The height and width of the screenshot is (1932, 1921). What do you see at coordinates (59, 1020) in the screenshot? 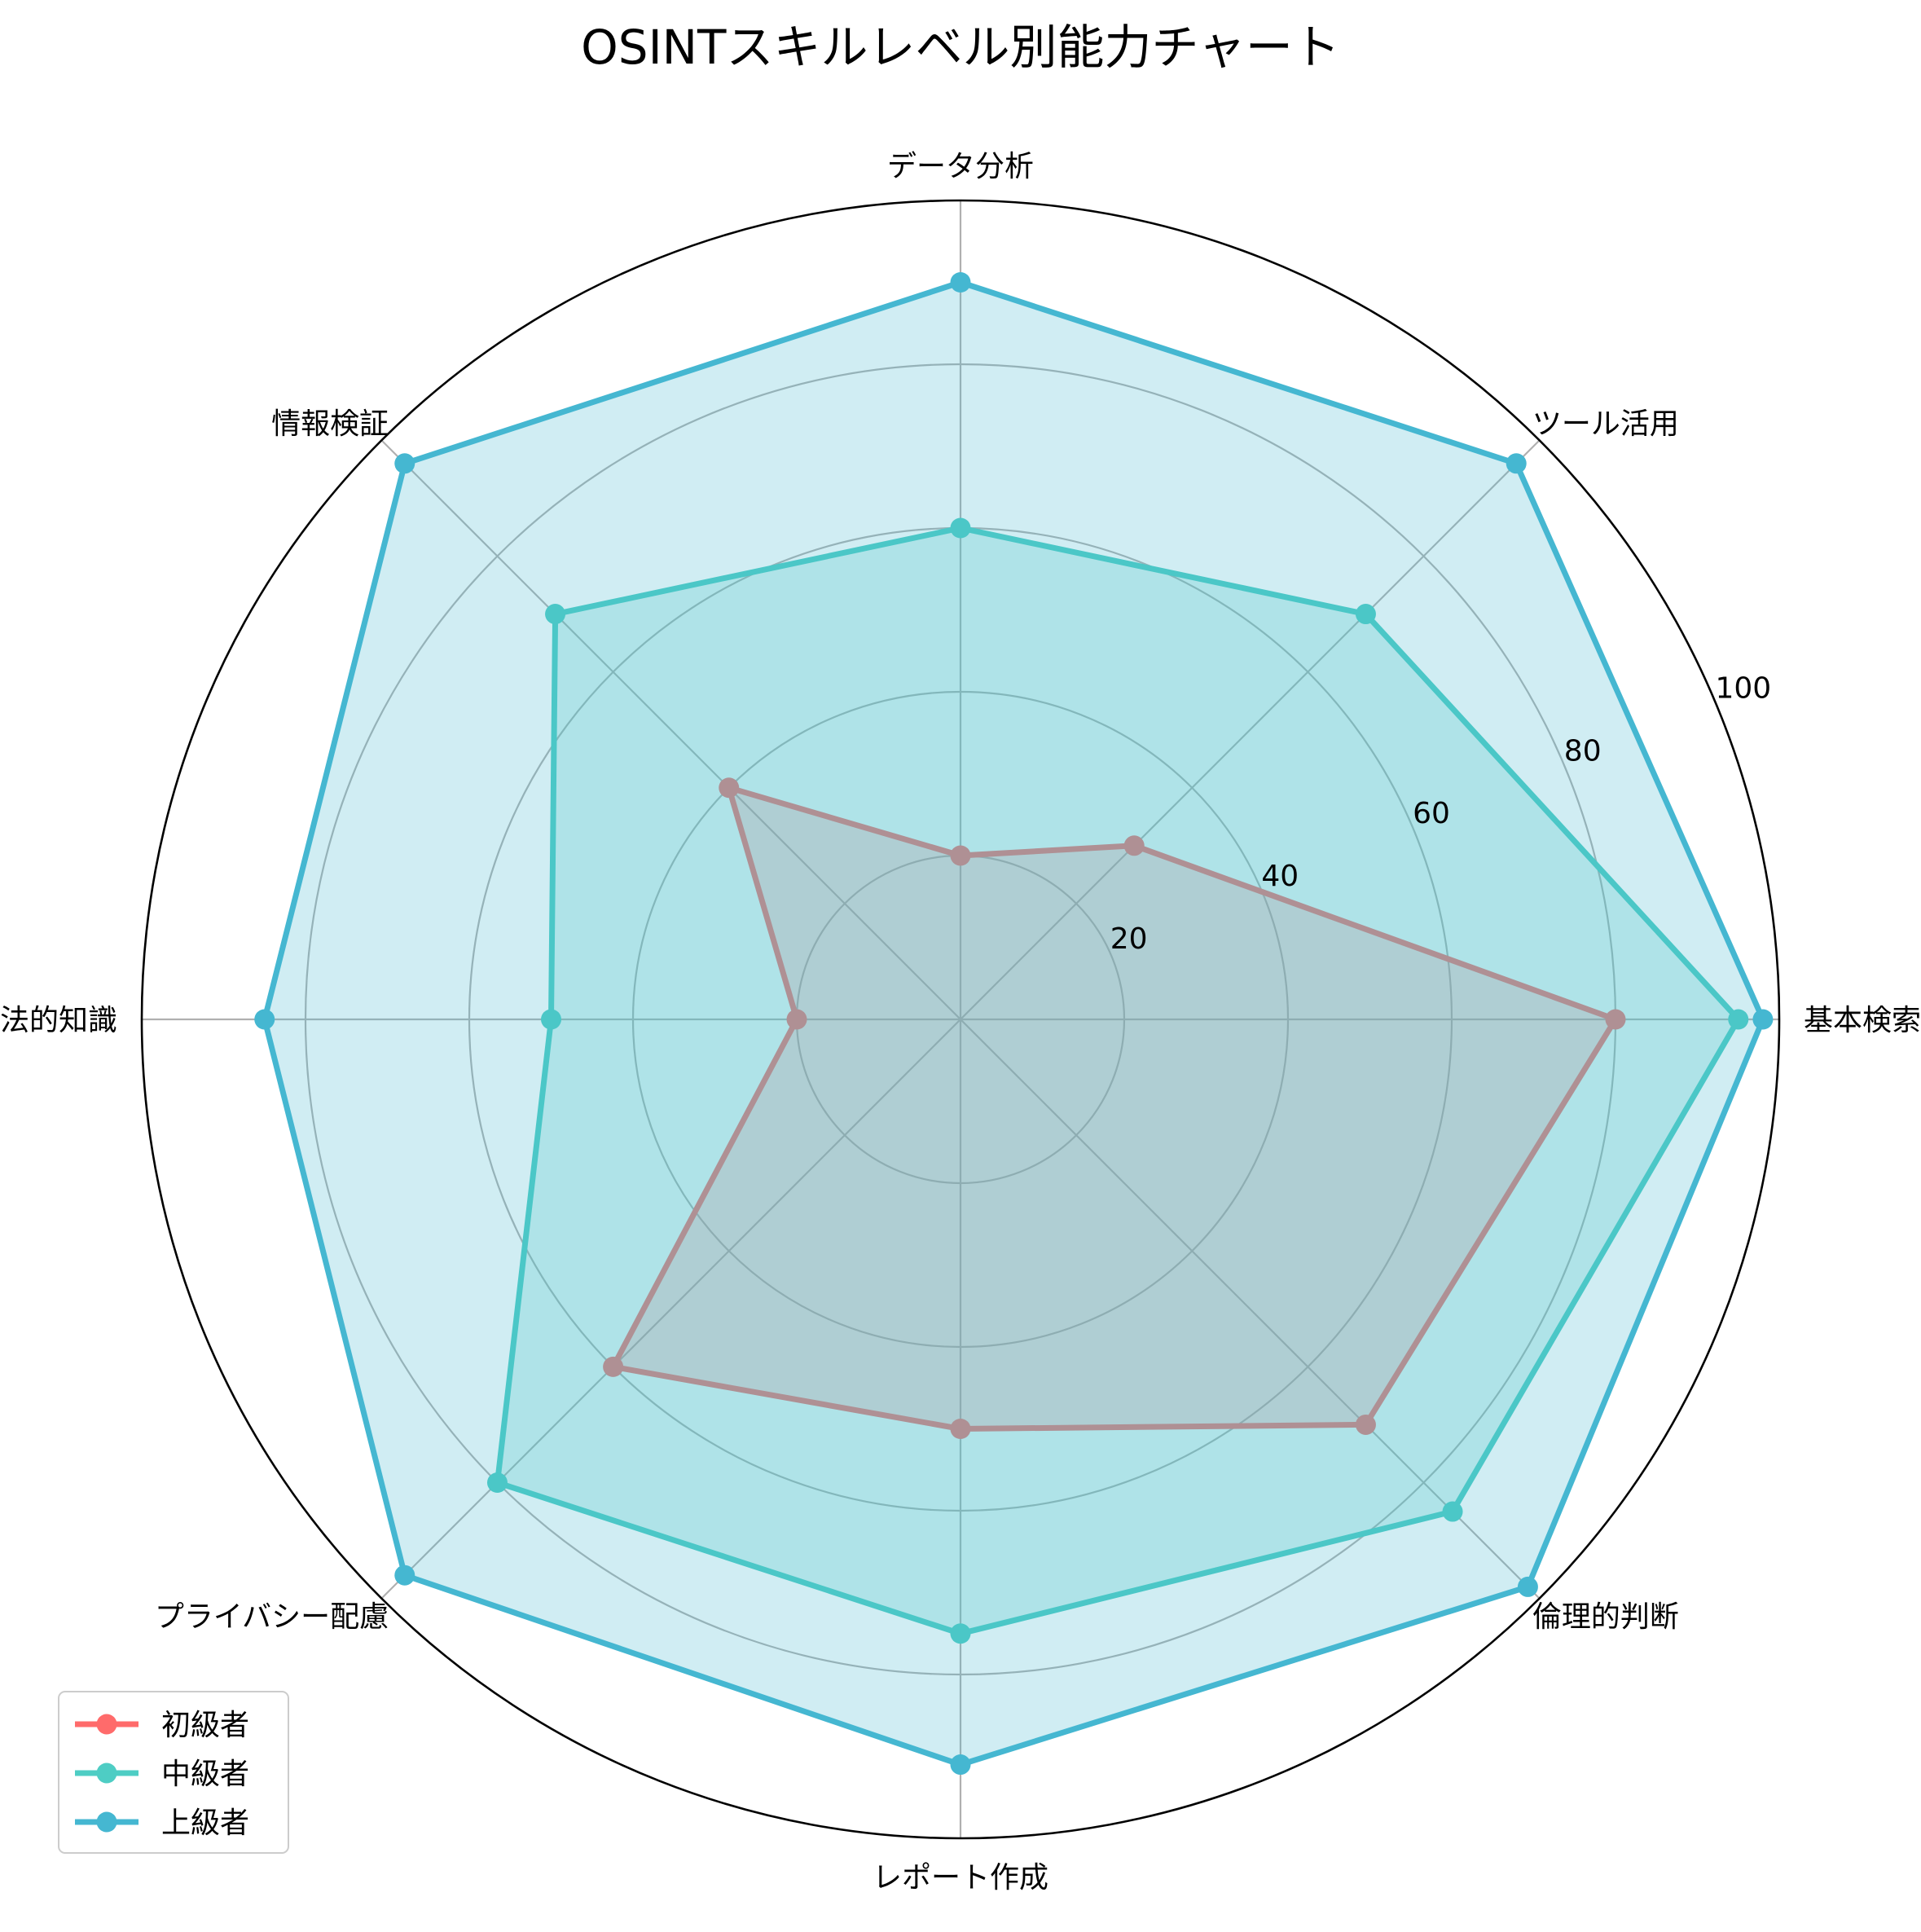
I see `category-label: 法的知識` at bounding box center [59, 1020].